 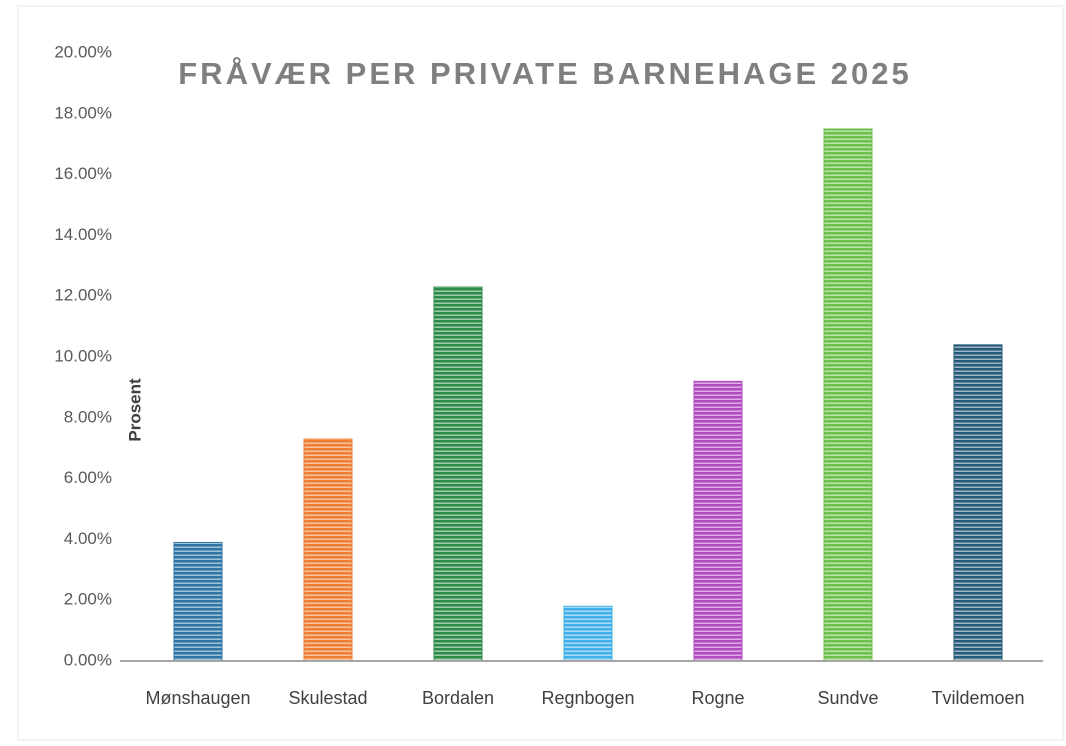 What do you see at coordinates (88, 416) in the screenshot?
I see `y-tick-label: 8.00%` at bounding box center [88, 416].